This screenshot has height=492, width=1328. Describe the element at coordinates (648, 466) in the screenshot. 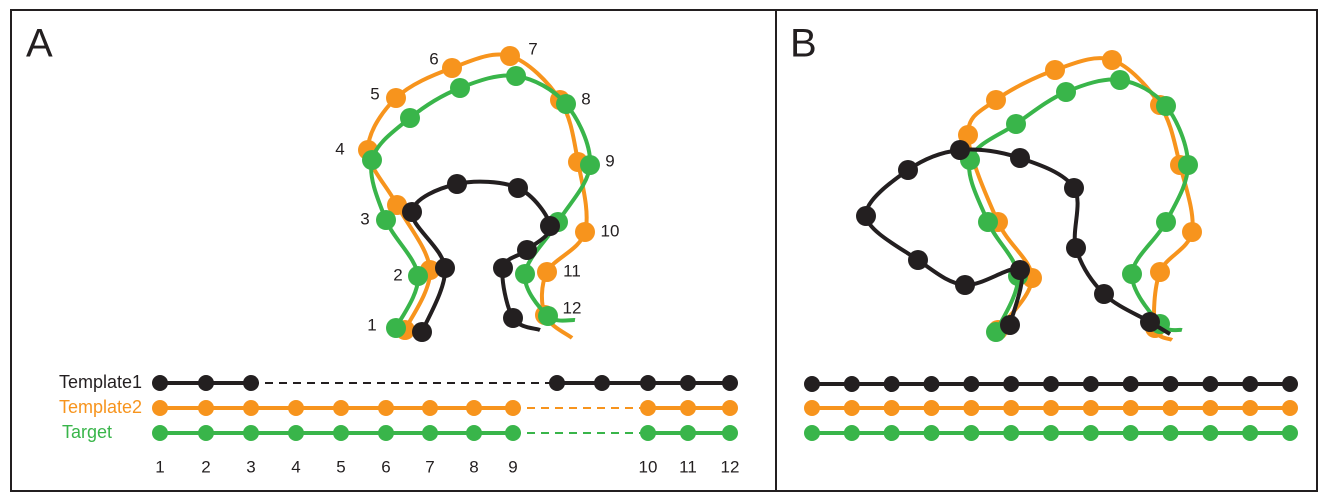

I see `position-label: 10` at that location.